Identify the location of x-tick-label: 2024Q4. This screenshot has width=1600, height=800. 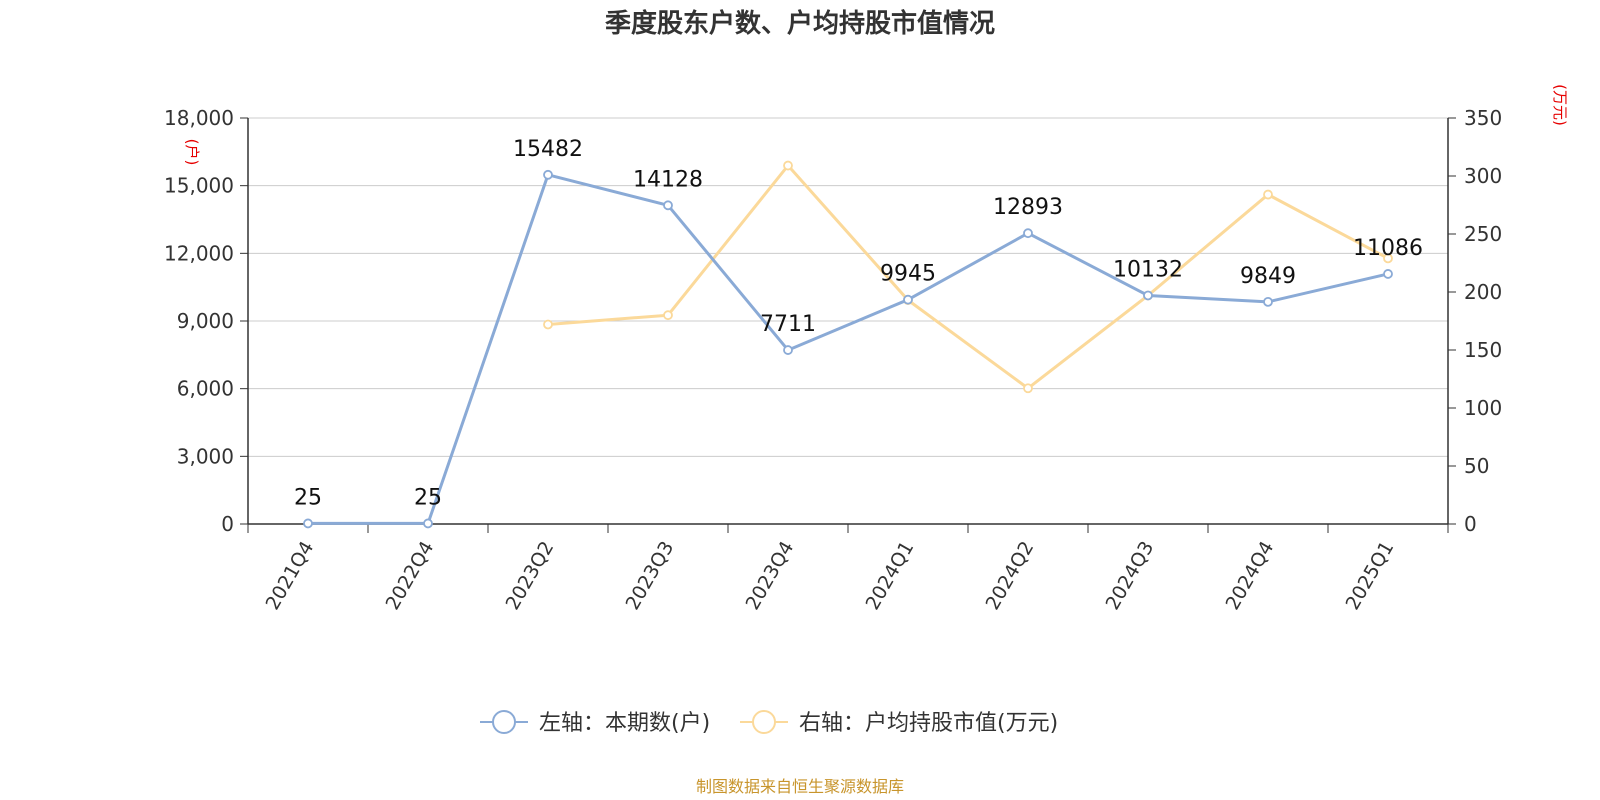
(1250, 576).